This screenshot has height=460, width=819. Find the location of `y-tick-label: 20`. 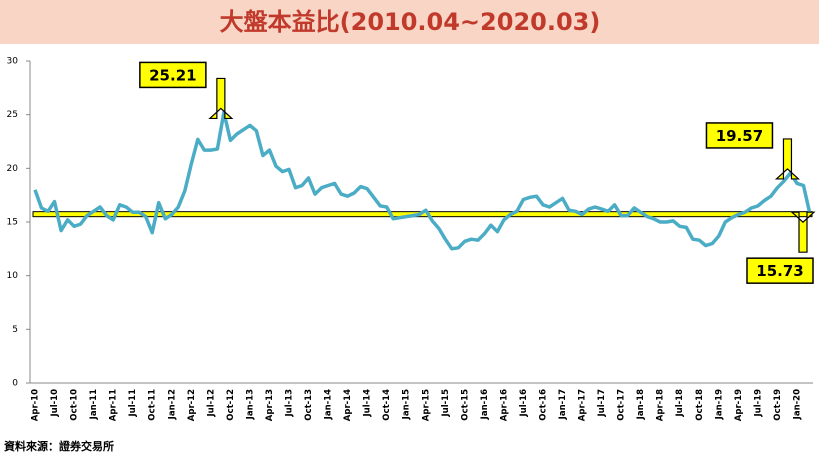

y-tick-label: 20 is located at coordinates (13, 169).